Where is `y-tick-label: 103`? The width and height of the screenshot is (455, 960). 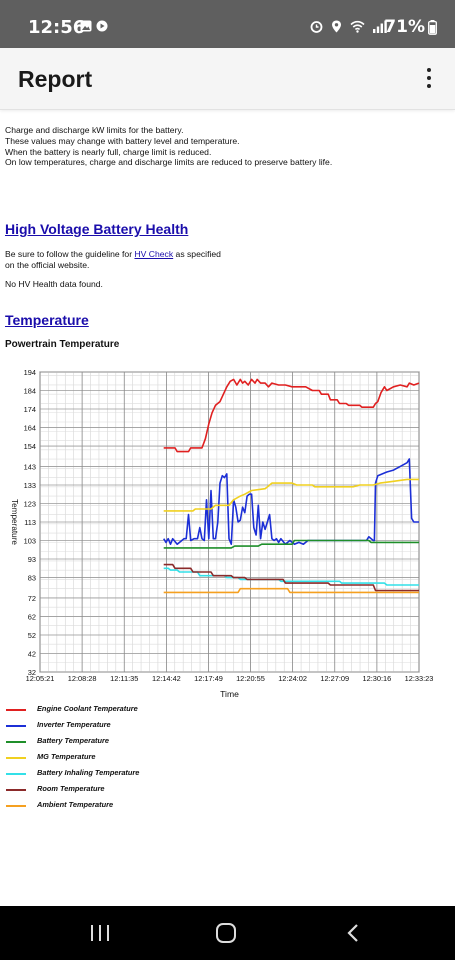 y-tick-label: 103 is located at coordinates (30, 541).